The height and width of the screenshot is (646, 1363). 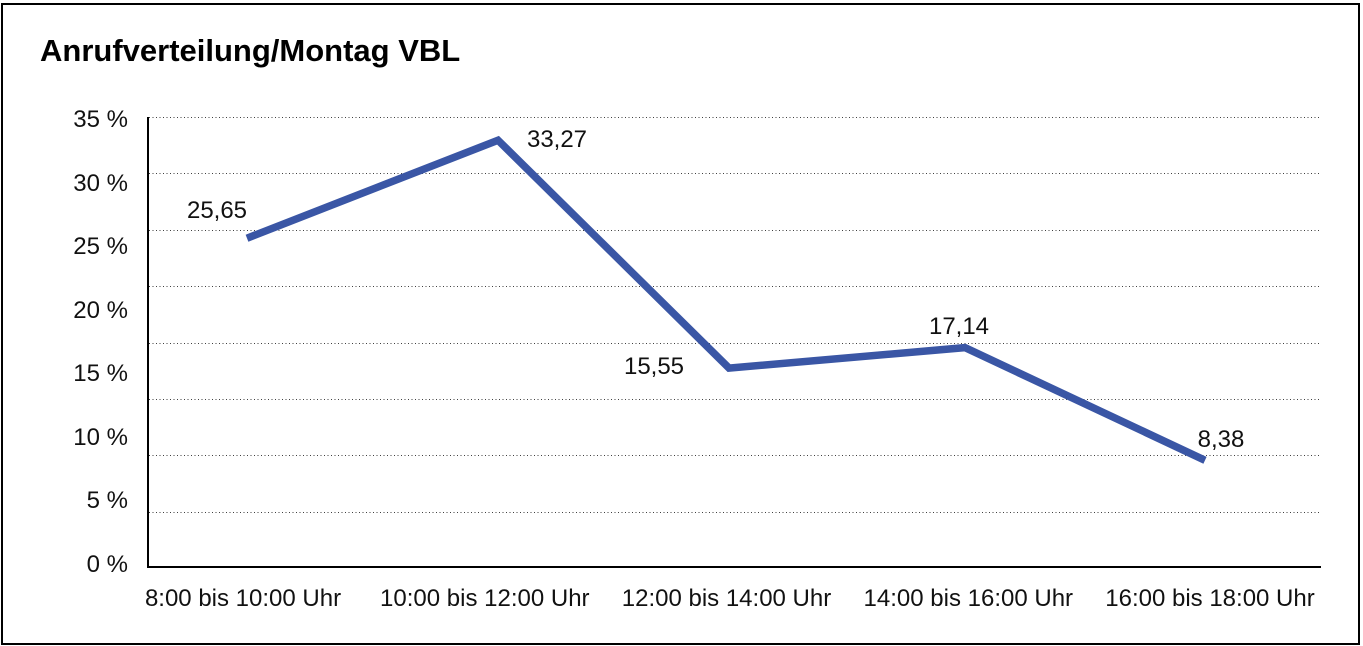 What do you see at coordinates (959, 326) in the screenshot?
I see `data-label: 17,14` at bounding box center [959, 326].